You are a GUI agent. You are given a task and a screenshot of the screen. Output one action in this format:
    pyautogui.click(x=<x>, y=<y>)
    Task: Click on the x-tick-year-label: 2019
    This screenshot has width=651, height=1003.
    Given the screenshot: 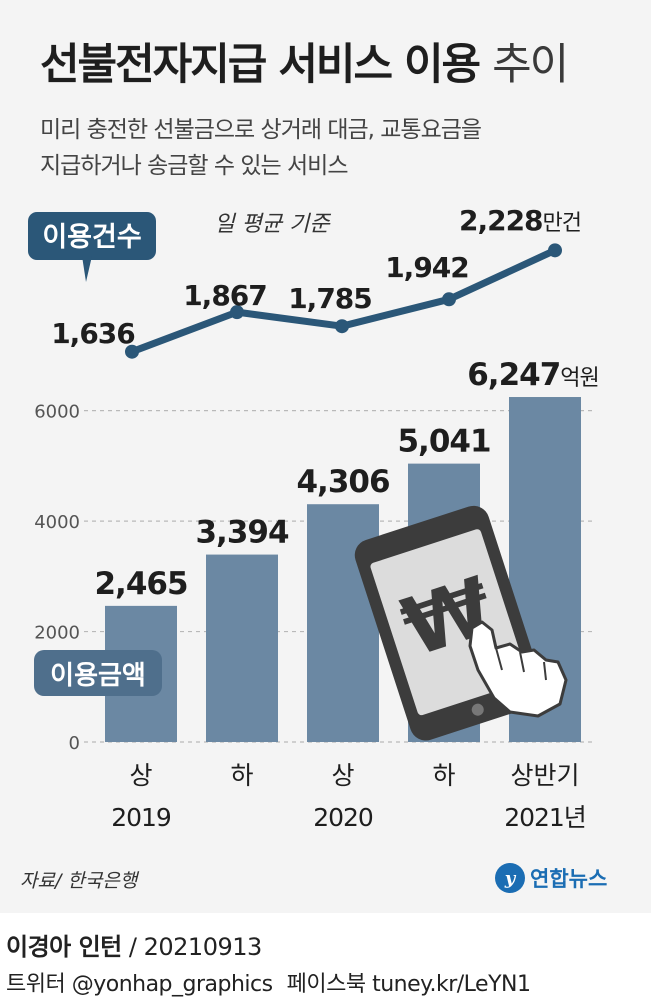 What is the action you would take?
    pyautogui.click(x=141, y=817)
    